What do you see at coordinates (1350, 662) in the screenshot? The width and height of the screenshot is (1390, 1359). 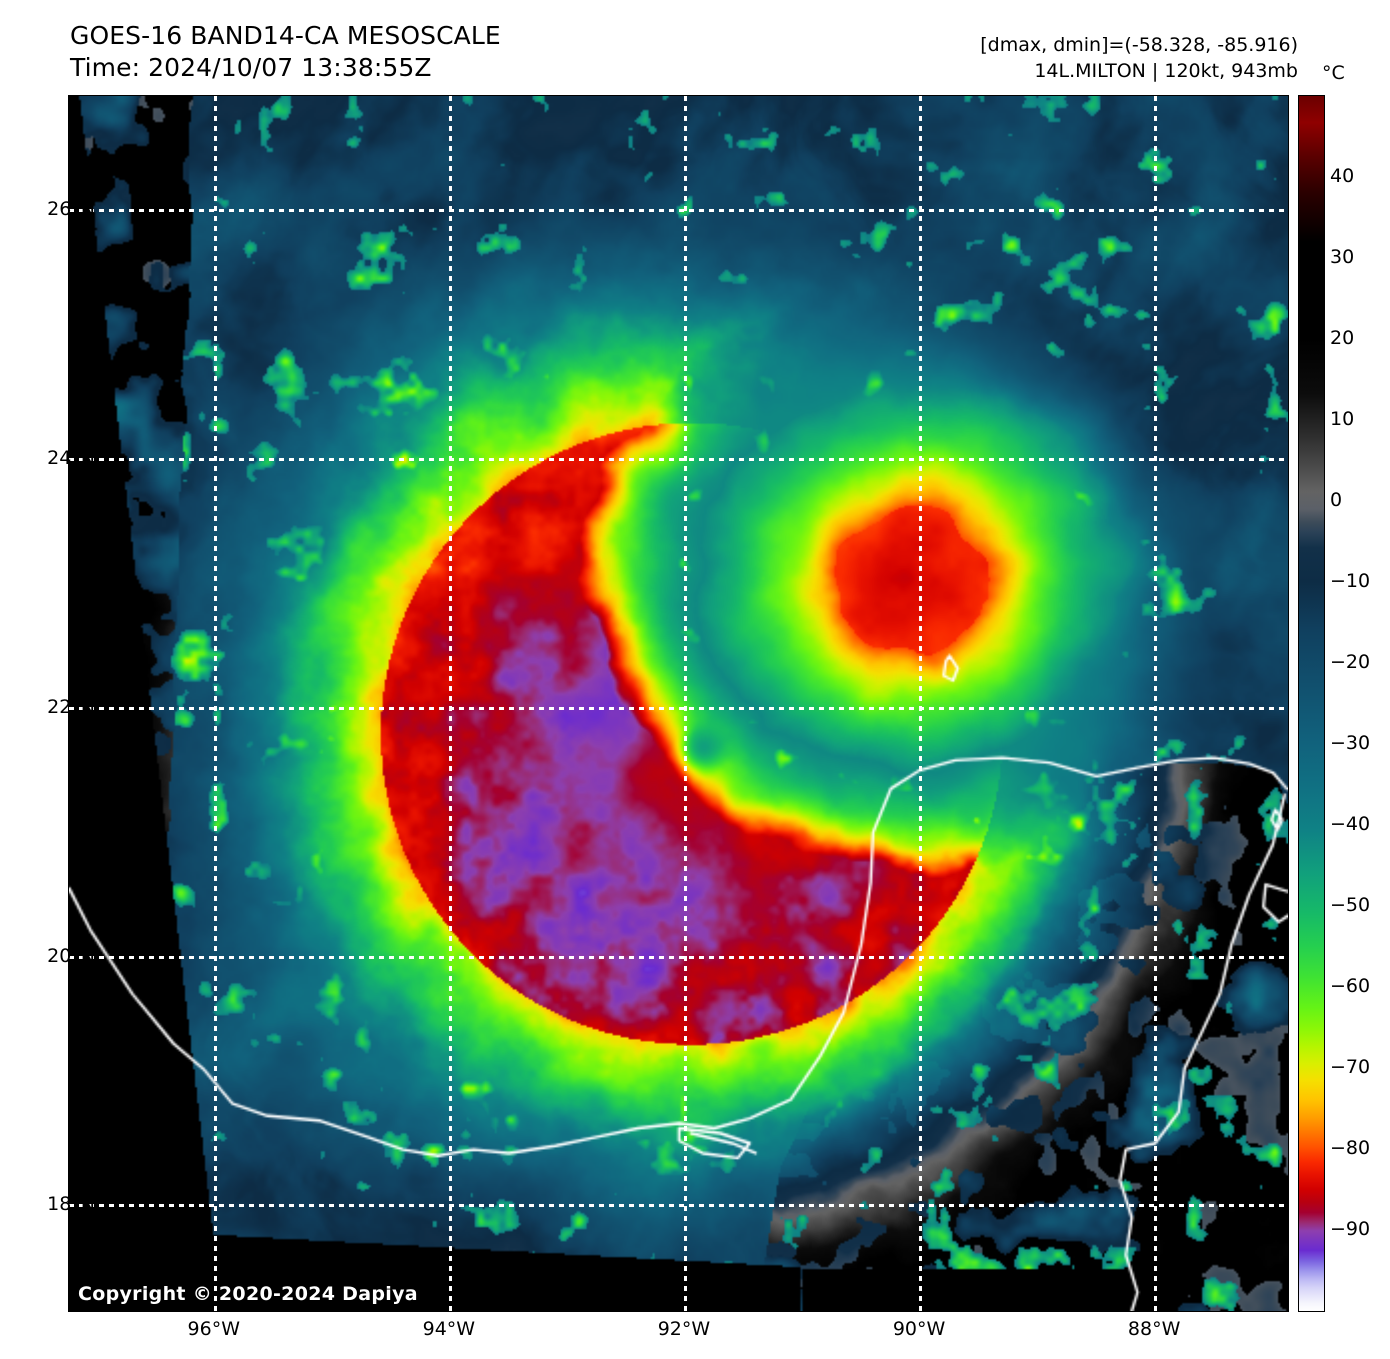 I see `colorbar-tick-label: −20` at bounding box center [1350, 662].